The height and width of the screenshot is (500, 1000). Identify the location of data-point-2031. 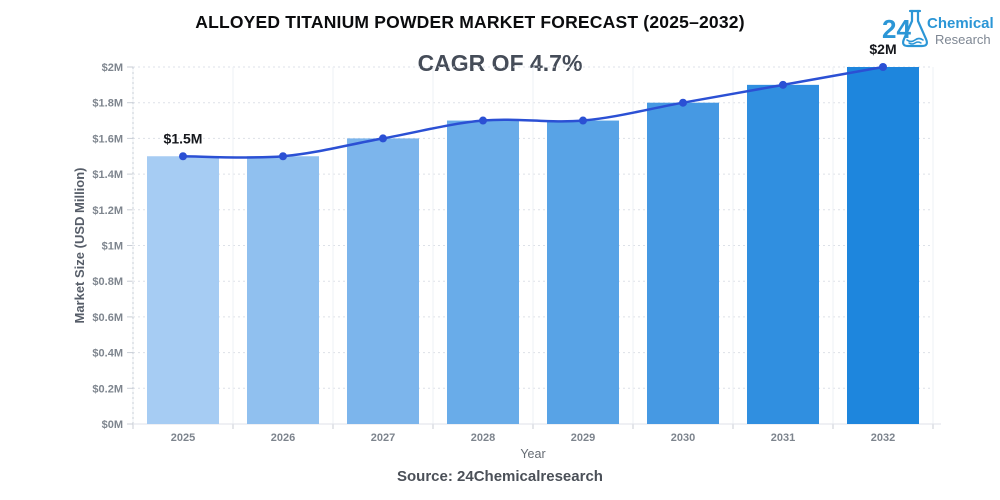
(783, 84).